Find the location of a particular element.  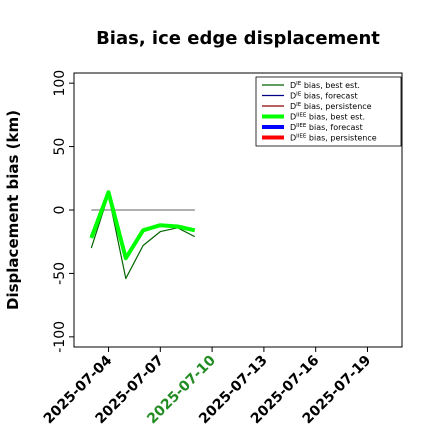

y-tick-label: 100 is located at coordinates (60, 83).